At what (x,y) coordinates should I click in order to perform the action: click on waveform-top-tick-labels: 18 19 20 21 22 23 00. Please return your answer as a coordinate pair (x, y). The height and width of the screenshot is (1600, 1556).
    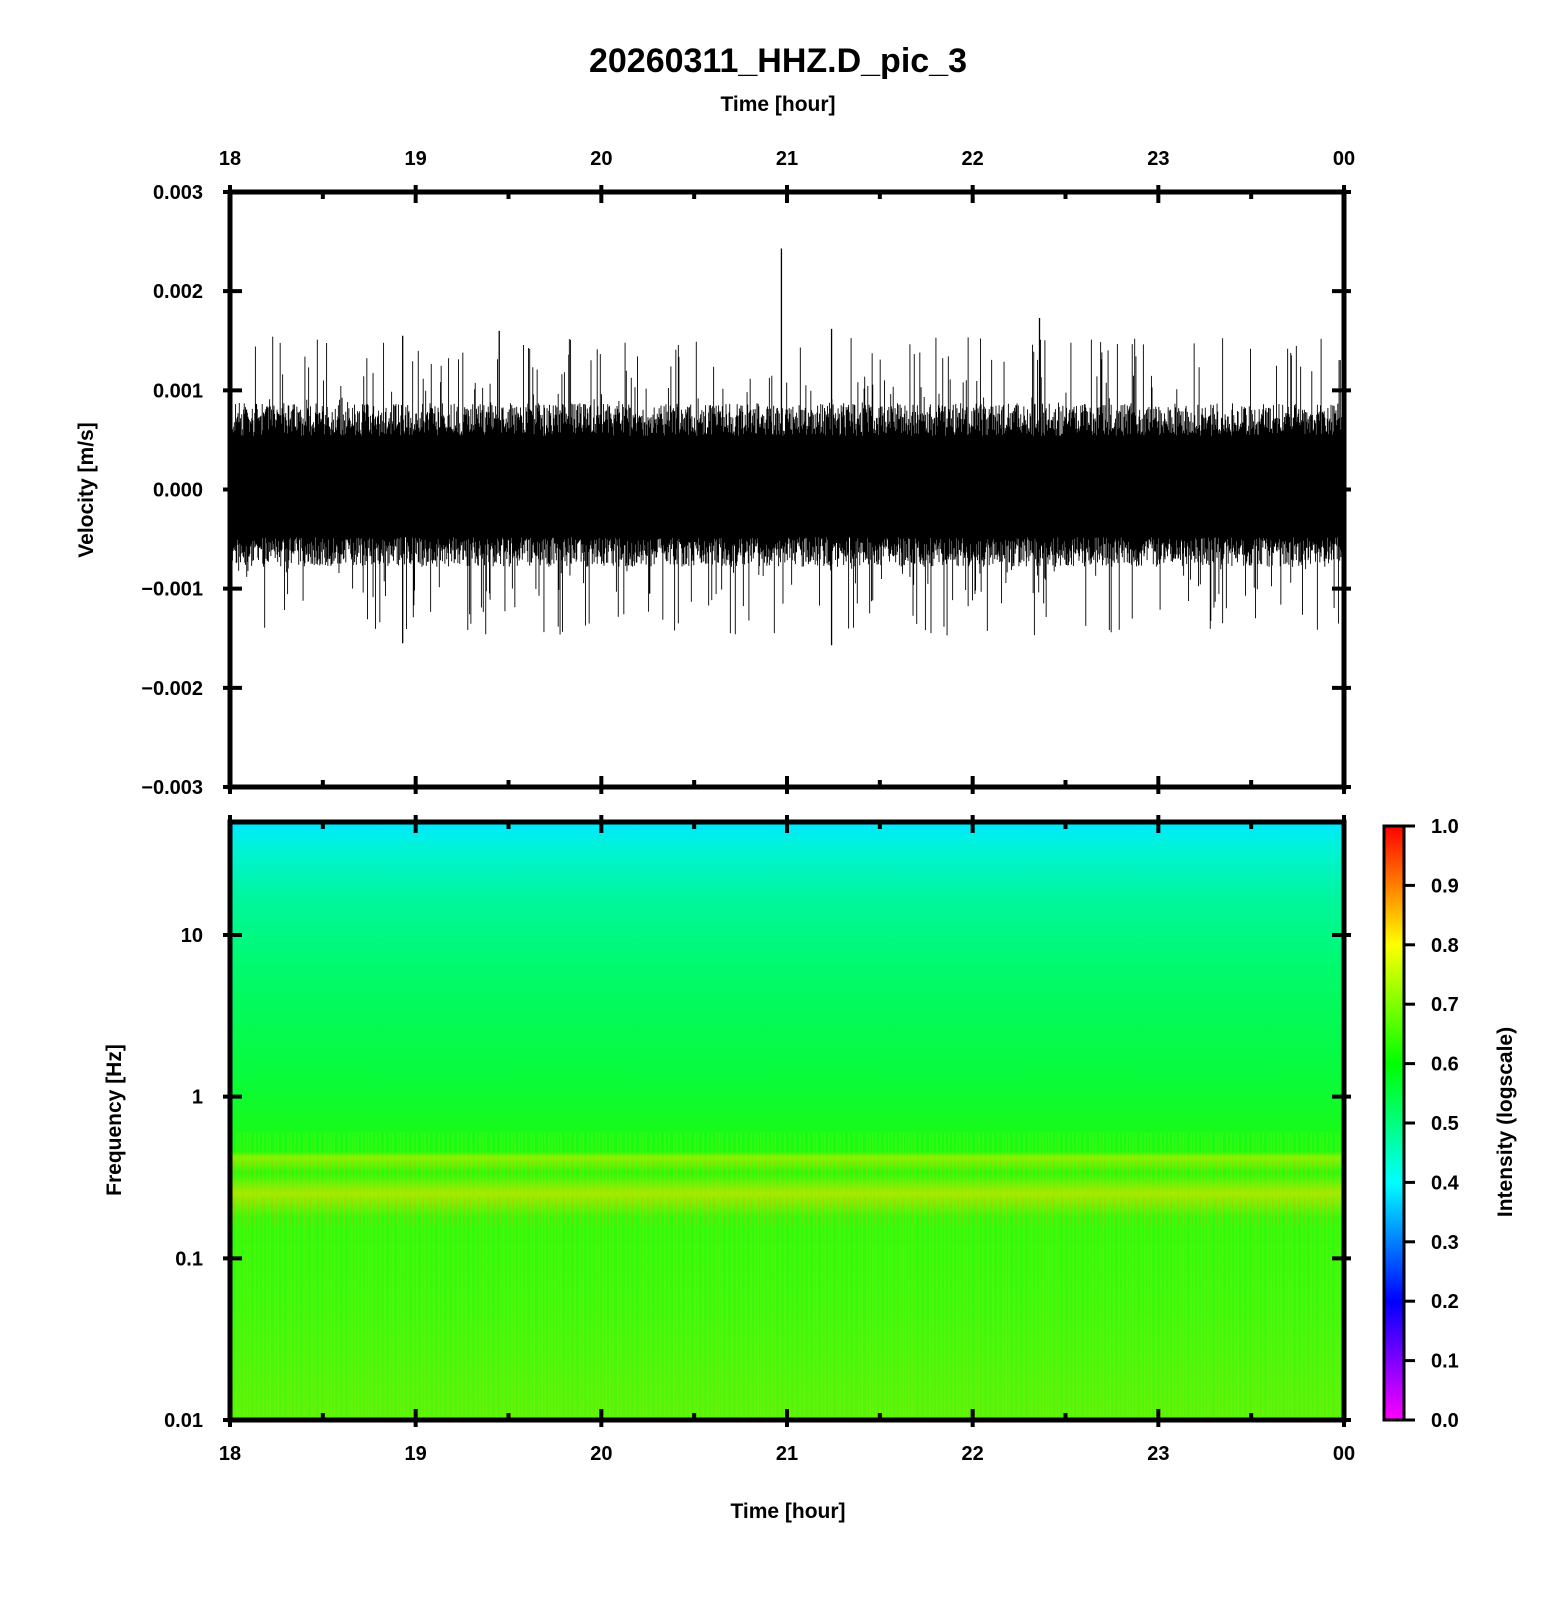
    Looking at the image, I should click on (787, 159).